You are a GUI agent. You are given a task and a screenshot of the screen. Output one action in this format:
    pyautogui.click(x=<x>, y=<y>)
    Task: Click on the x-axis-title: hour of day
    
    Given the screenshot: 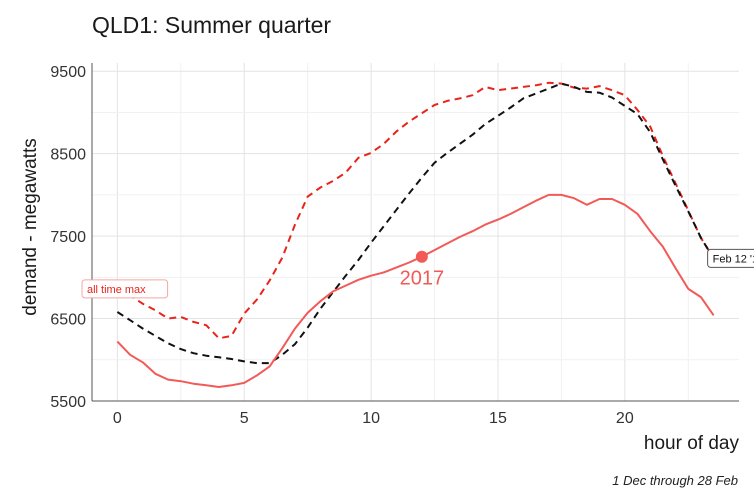 What is the action you would take?
    pyautogui.click(x=692, y=443)
    